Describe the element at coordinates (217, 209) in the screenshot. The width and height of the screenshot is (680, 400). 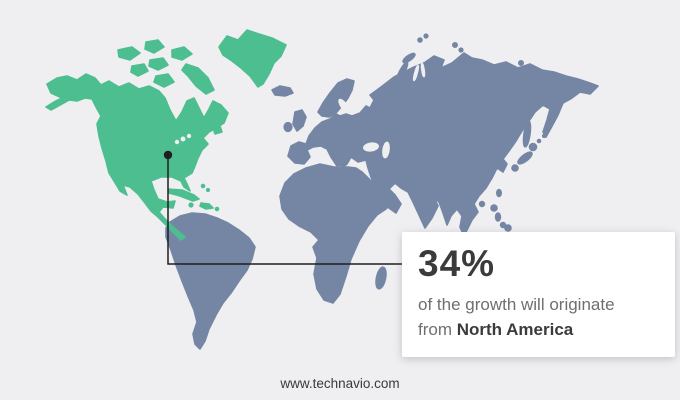
I see `caribbean-islet` at that location.